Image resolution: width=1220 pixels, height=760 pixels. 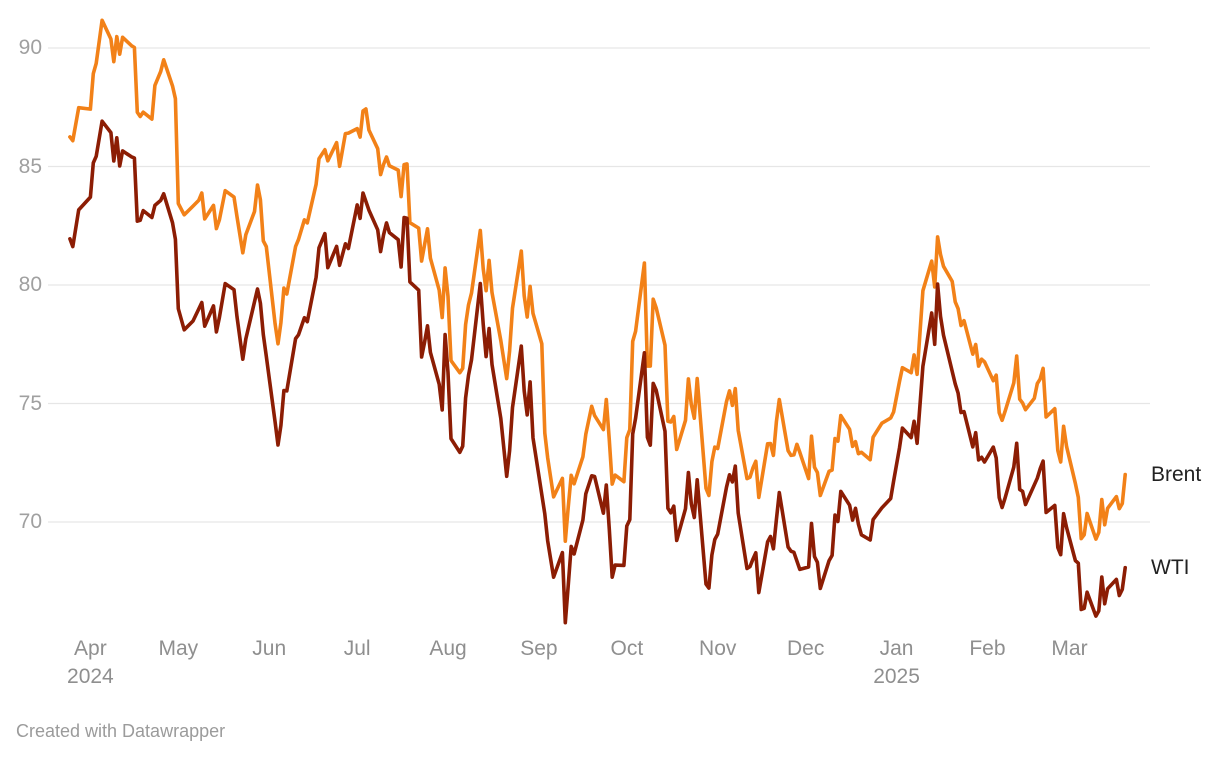 What do you see at coordinates (30, 521) in the screenshot?
I see `y-tick-70: 70` at bounding box center [30, 521].